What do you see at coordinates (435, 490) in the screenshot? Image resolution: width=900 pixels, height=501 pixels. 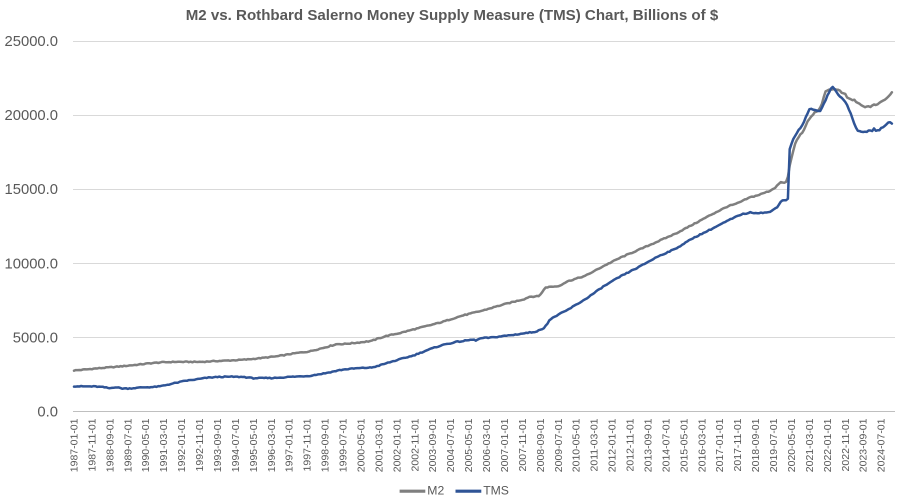 I see `svg-text: M2` at bounding box center [435, 490].